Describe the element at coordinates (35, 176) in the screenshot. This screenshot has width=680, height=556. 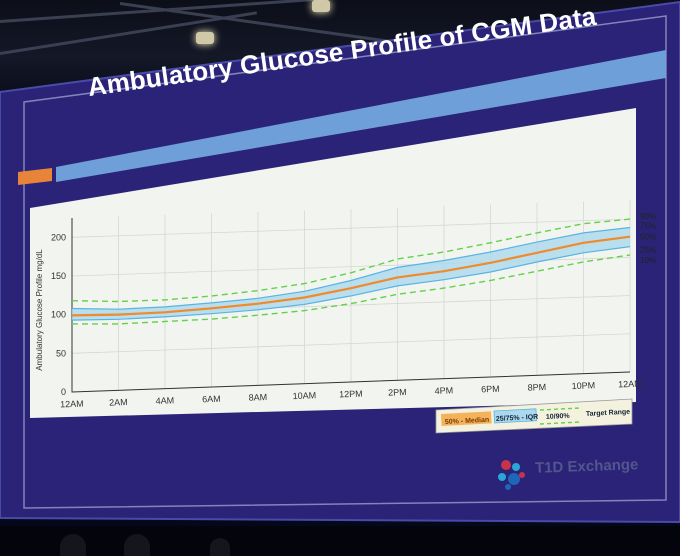
I see `accent-bar-orange` at that location.